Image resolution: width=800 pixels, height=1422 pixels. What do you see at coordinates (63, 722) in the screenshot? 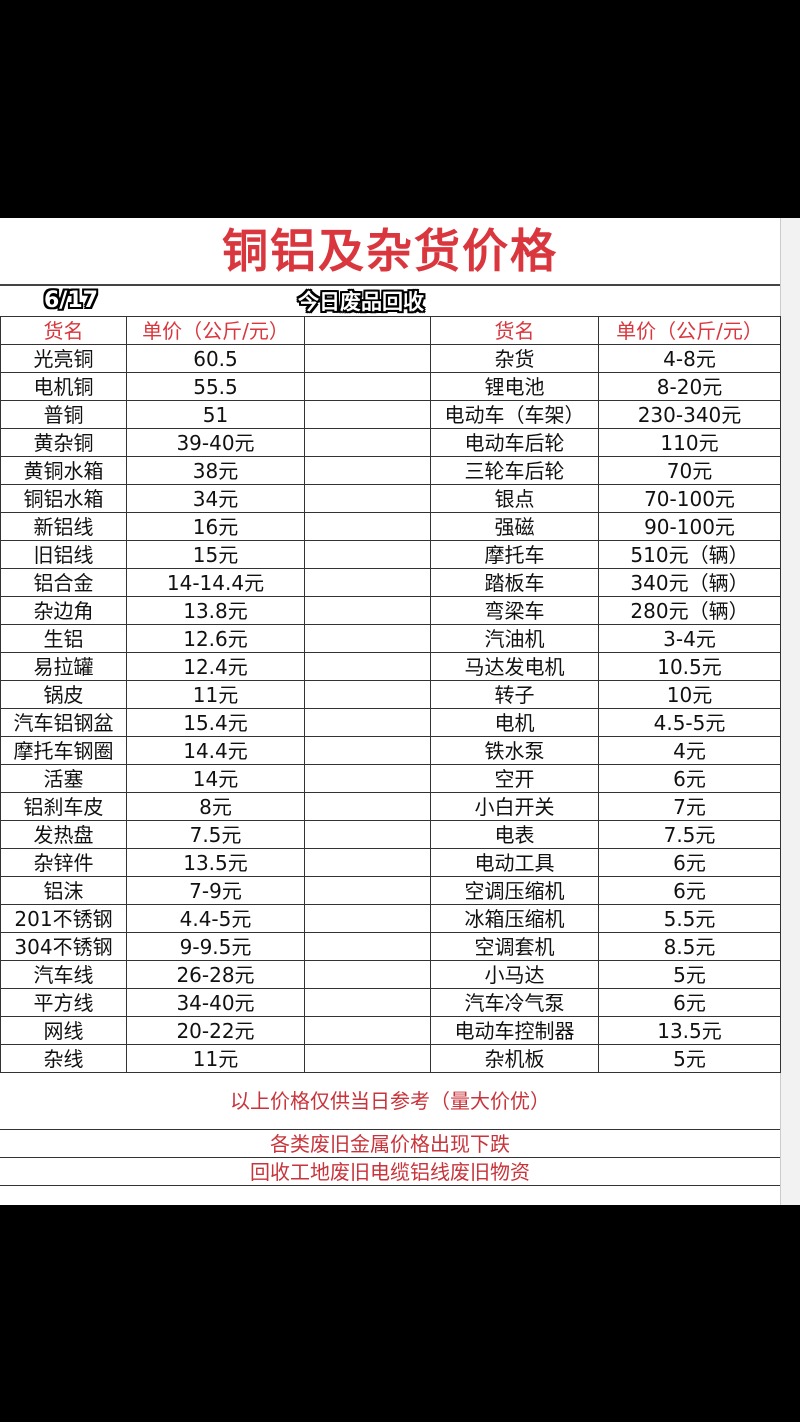
I see `item-name-left: 汽车铝钢盆` at bounding box center [63, 722].